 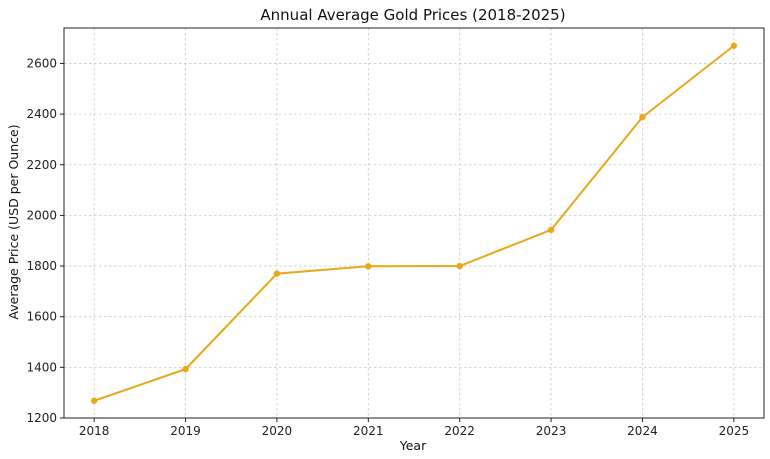 I want to click on x-axis: 2018 2019 2020 2021 2022 2023 2024 2025, so click(x=414, y=428).